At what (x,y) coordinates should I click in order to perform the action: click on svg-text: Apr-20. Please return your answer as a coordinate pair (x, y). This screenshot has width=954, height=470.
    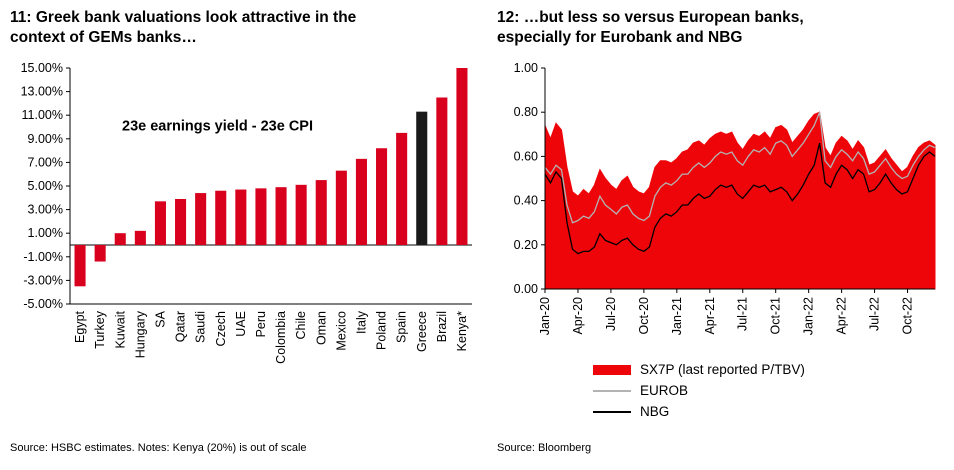
    Looking at the image, I should click on (578, 316).